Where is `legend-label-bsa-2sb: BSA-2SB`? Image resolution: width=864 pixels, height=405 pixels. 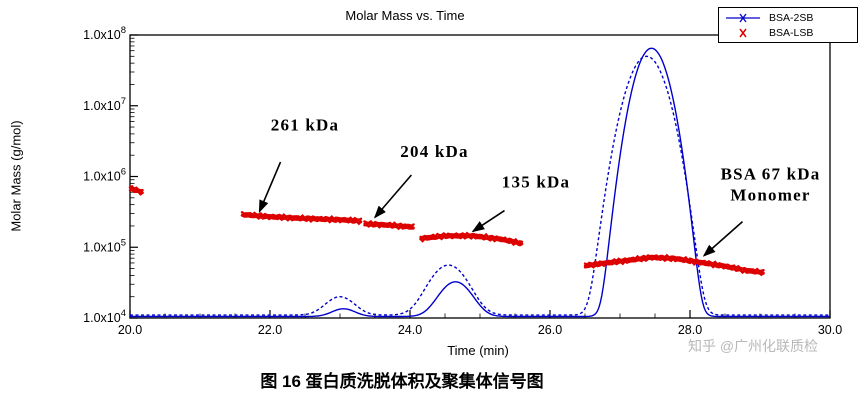 legend-label-bsa-2sb: BSA-2SB is located at coordinates (791, 17).